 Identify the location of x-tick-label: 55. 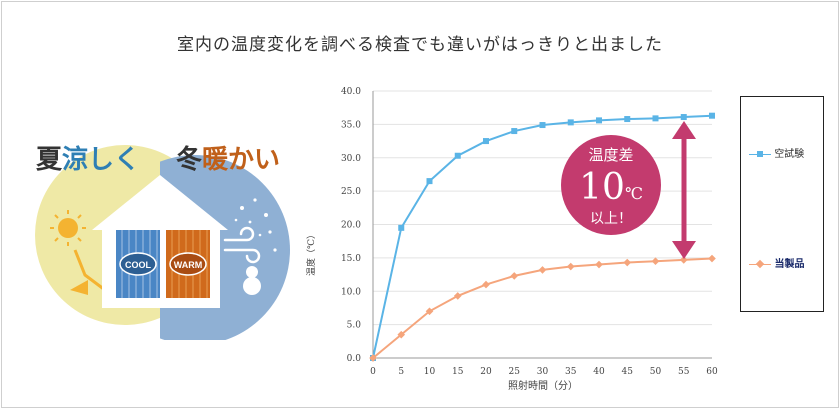
(684, 372).